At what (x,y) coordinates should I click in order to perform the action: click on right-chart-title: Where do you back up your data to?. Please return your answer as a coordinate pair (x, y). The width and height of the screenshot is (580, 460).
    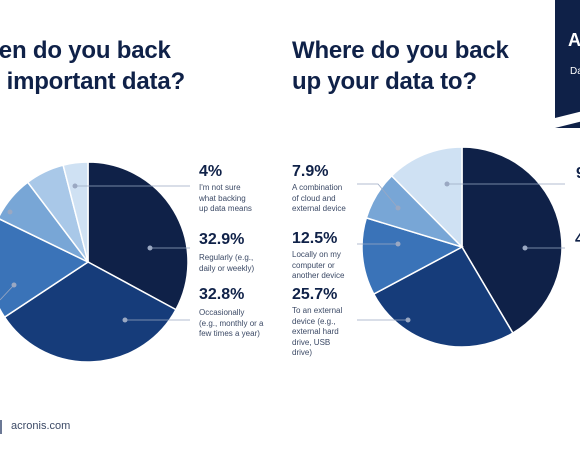
    Looking at the image, I should click on (400, 66).